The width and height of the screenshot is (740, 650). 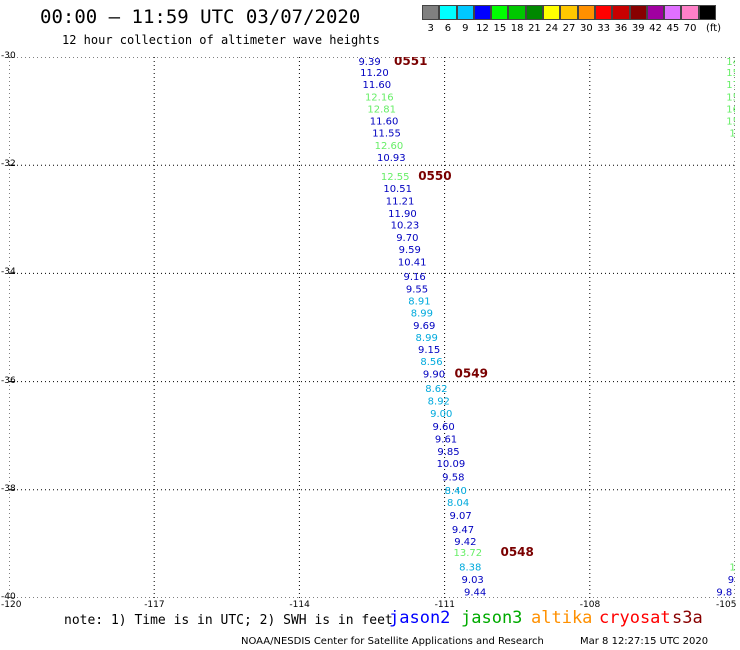 What do you see at coordinates (431, 362) in the screenshot?
I see `wave-height-value: 8.56` at bounding box center [431, 362].